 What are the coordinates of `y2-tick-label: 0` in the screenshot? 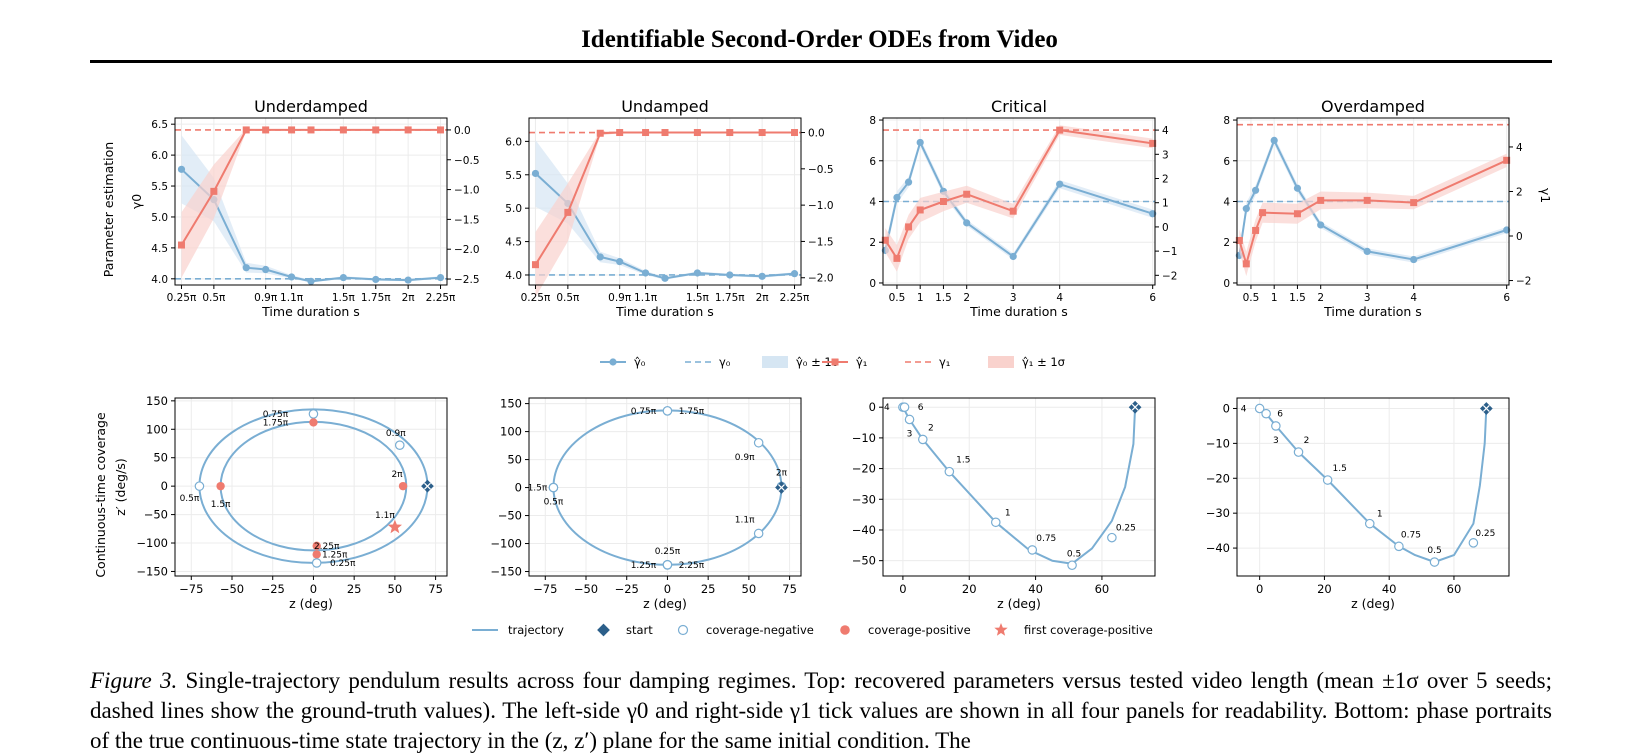 It's located at (1519, 237).